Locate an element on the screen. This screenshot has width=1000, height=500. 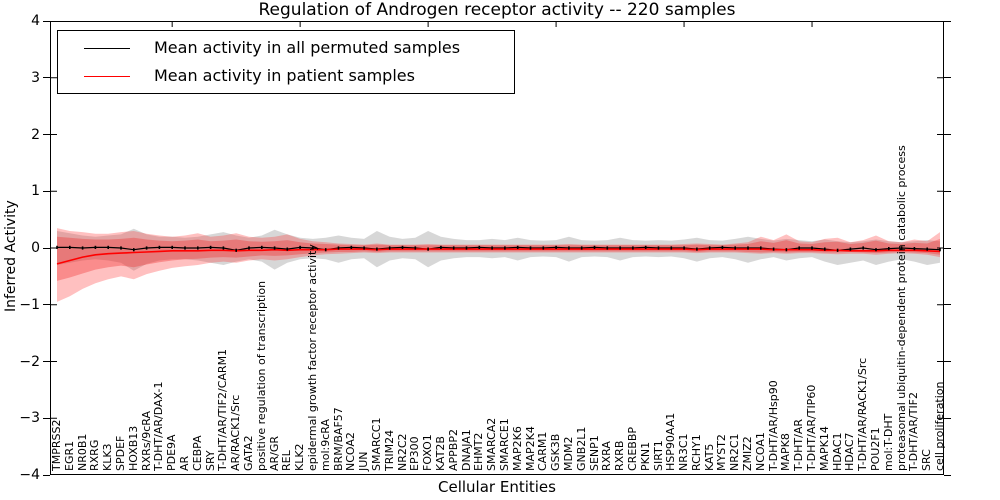
x-category-label: MAPK8 is located at coordinates (786, 452).